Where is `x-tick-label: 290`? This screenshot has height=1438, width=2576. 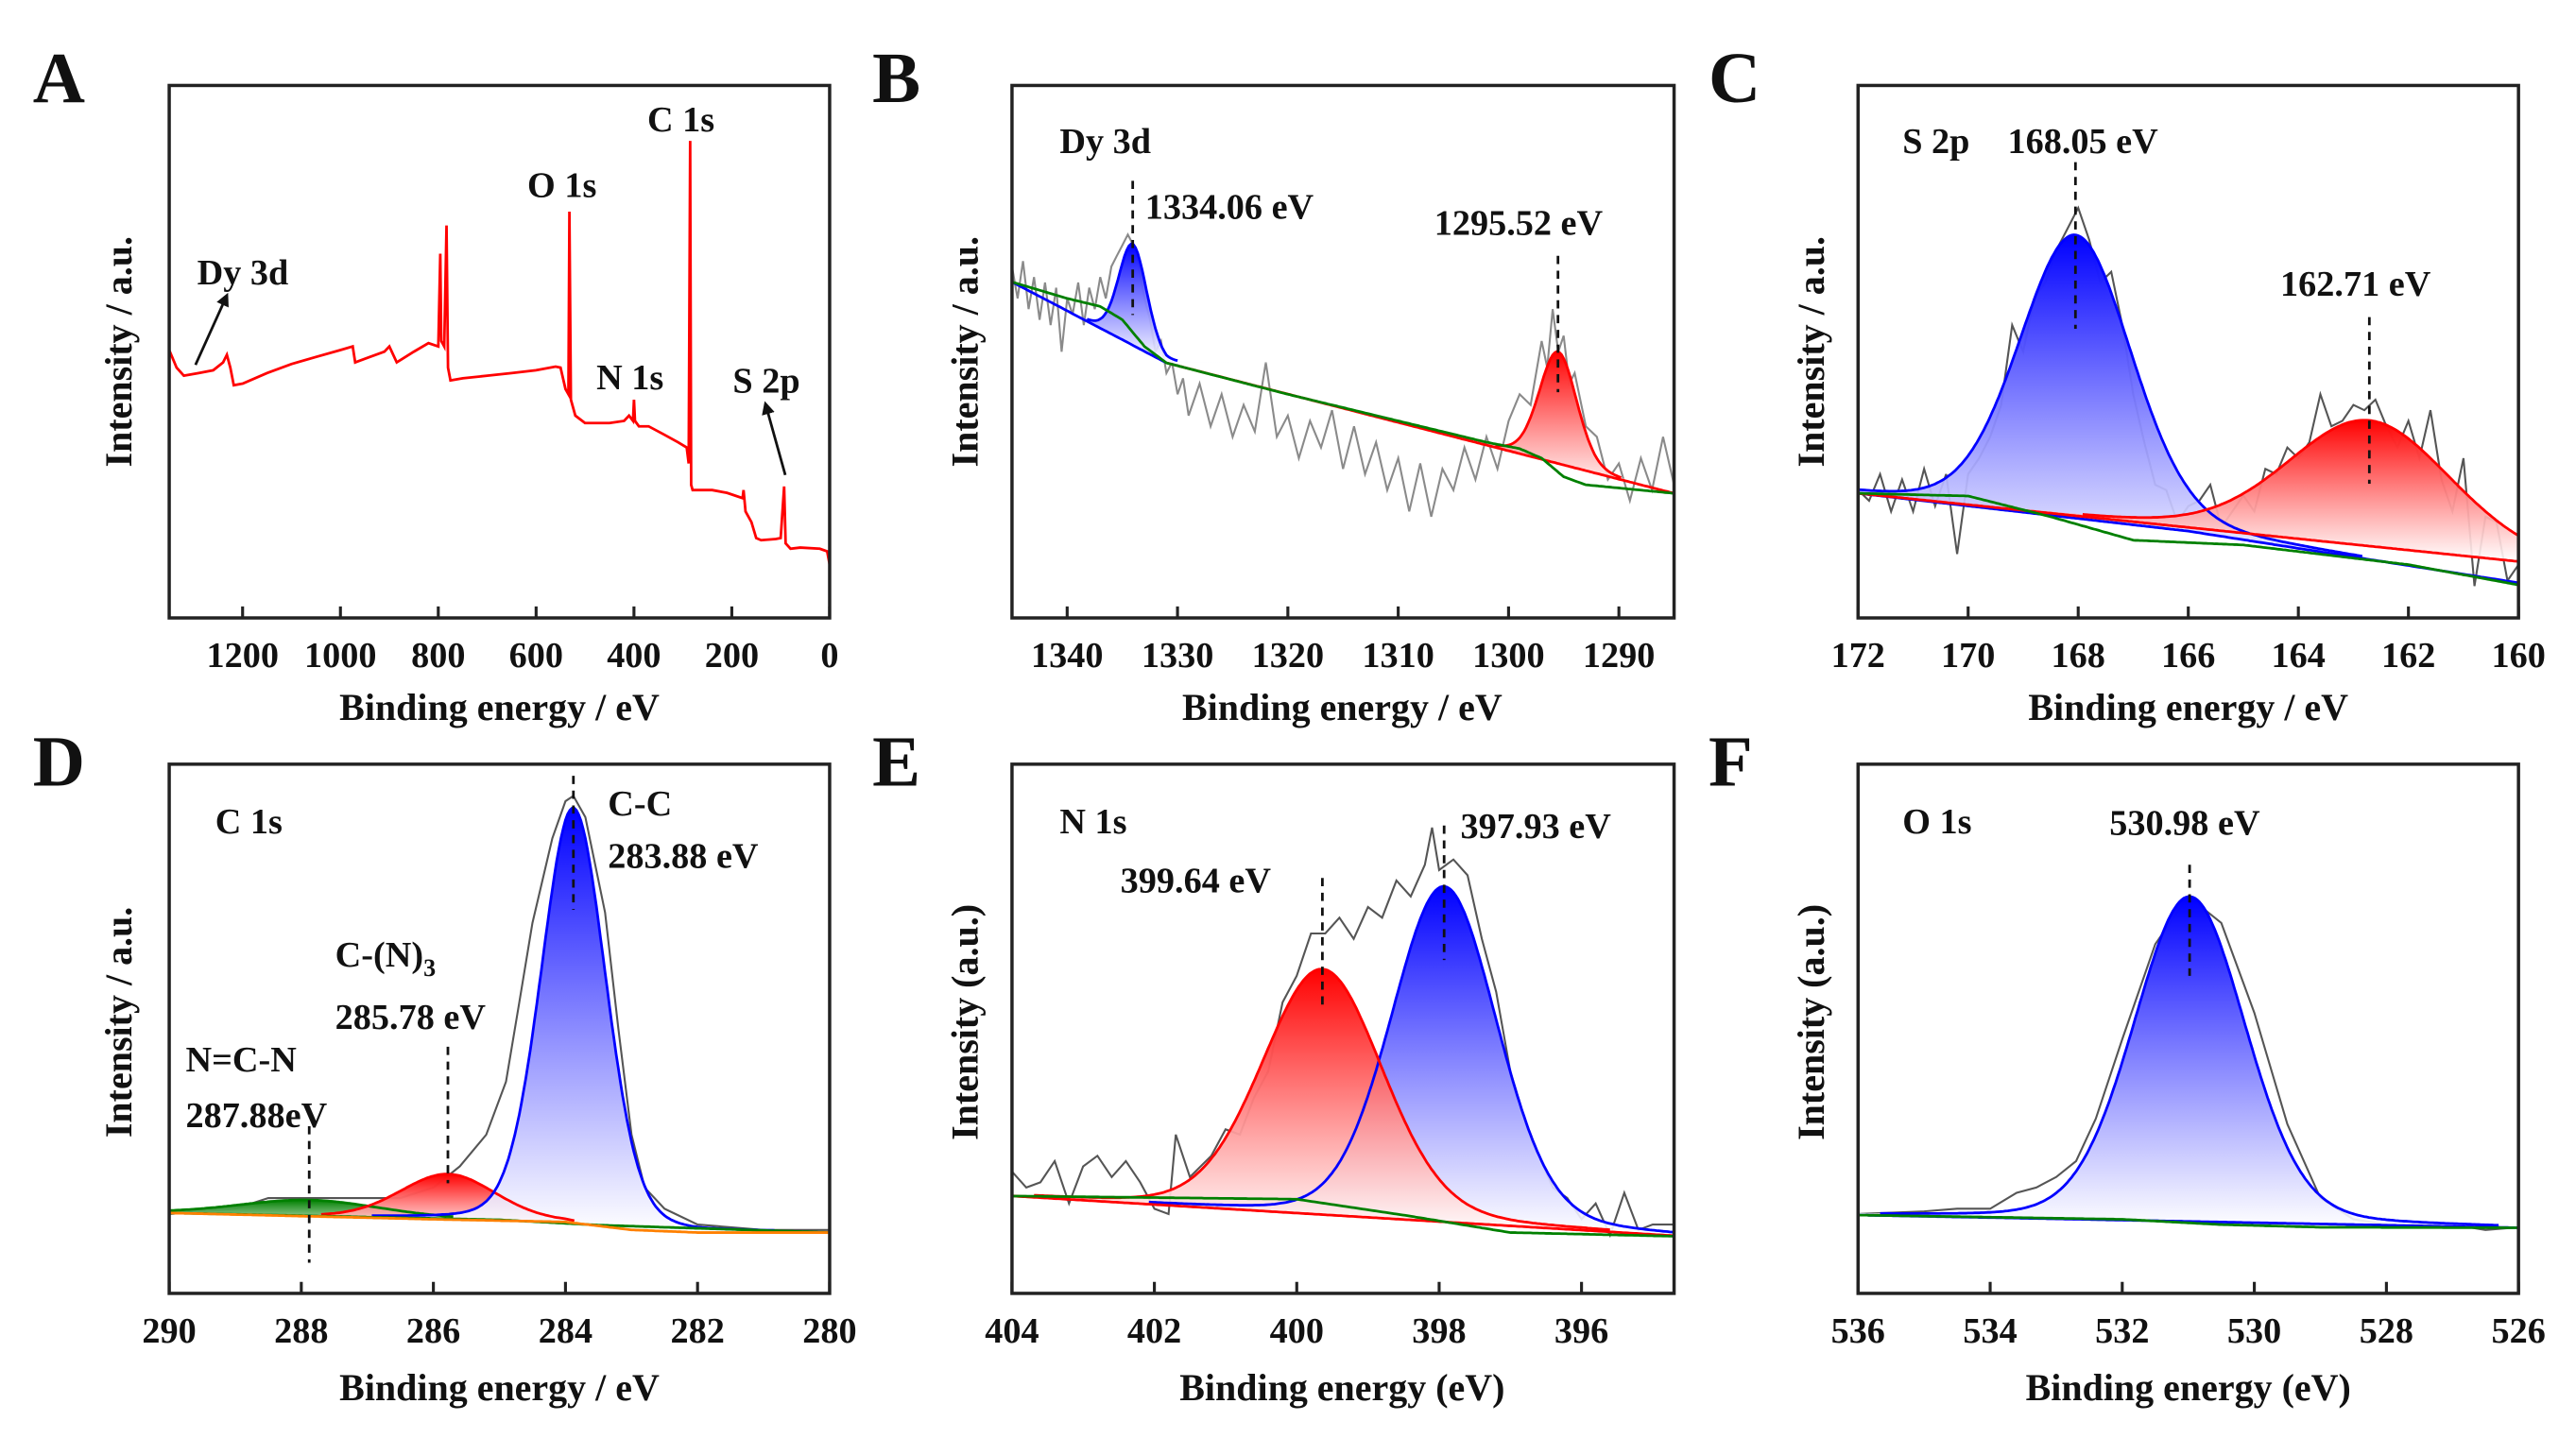
x-tick-label: 290 is located at coordinates (169, 1331).